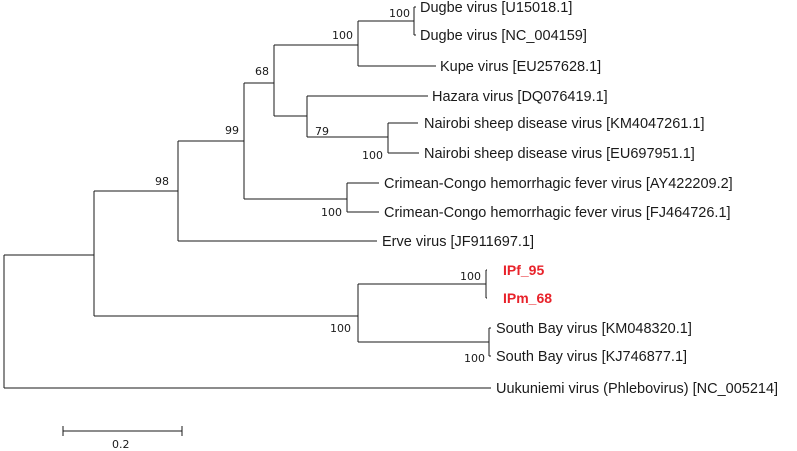 The image size is (797, 451). I want to click on taxon-label: Dugbe virus [NC_004159], so click(503, 36).